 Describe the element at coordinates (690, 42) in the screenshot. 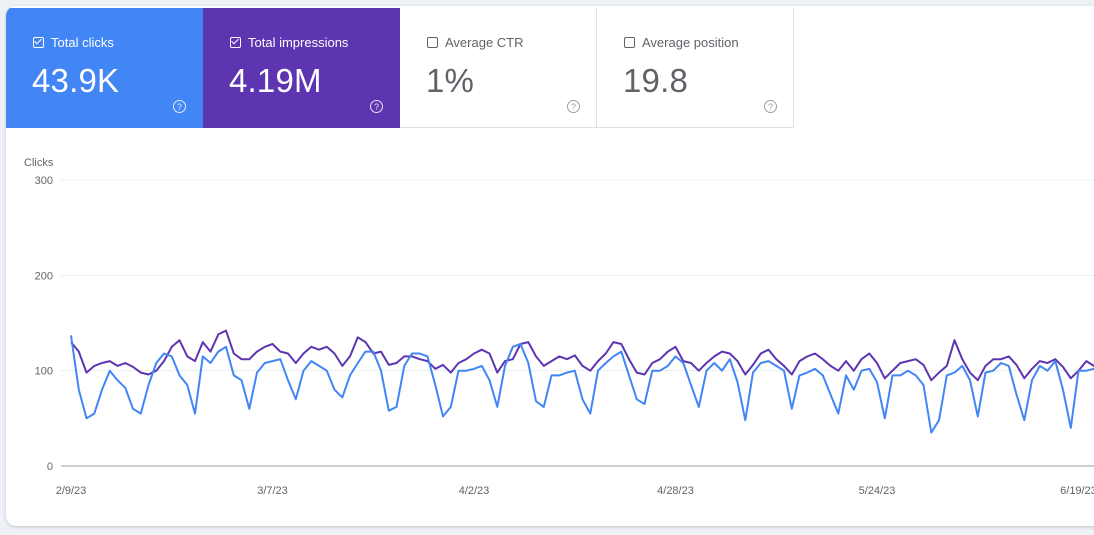

I see `metric-label: Average position` at that location.